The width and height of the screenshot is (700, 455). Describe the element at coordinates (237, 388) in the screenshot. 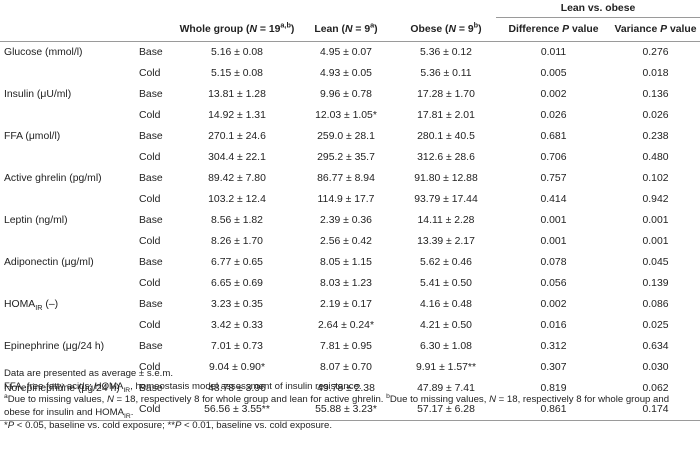

I see `whole-group-value: 48.78 ± 3.96` at that location.